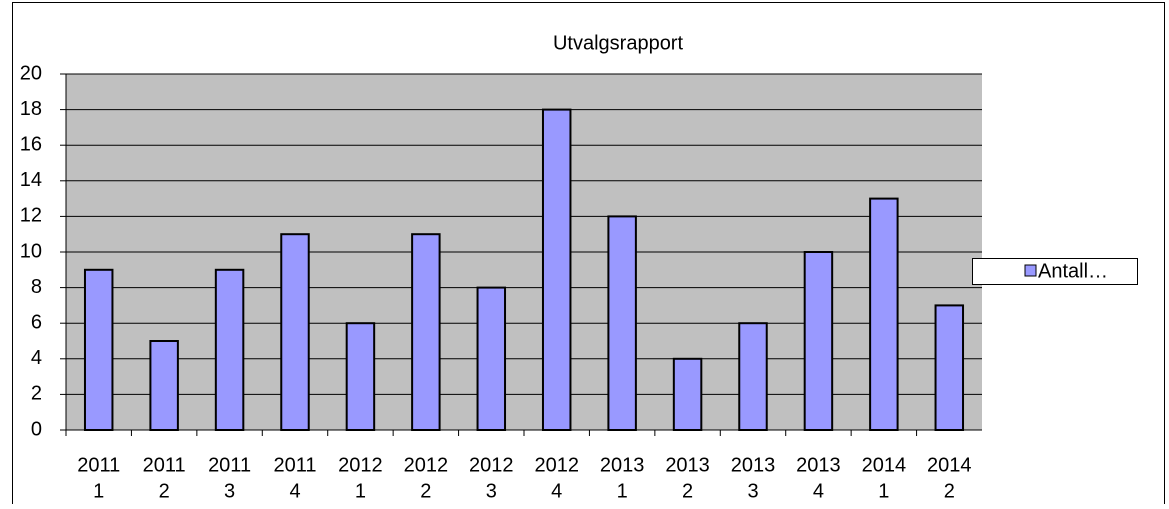 The height and width of the screenshot is (509, 1169). What do you see at coordinates (618, 43) in the screenshot?
I see `chart-title: Utvalgsrapport` at bounding box center [618, 43].